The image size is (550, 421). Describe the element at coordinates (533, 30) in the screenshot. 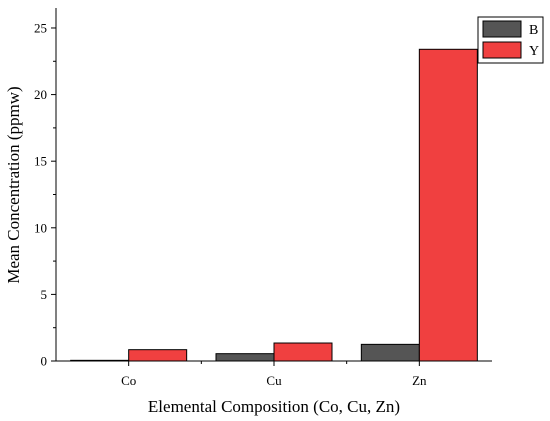

I see `legend-label-B: B` at that location.